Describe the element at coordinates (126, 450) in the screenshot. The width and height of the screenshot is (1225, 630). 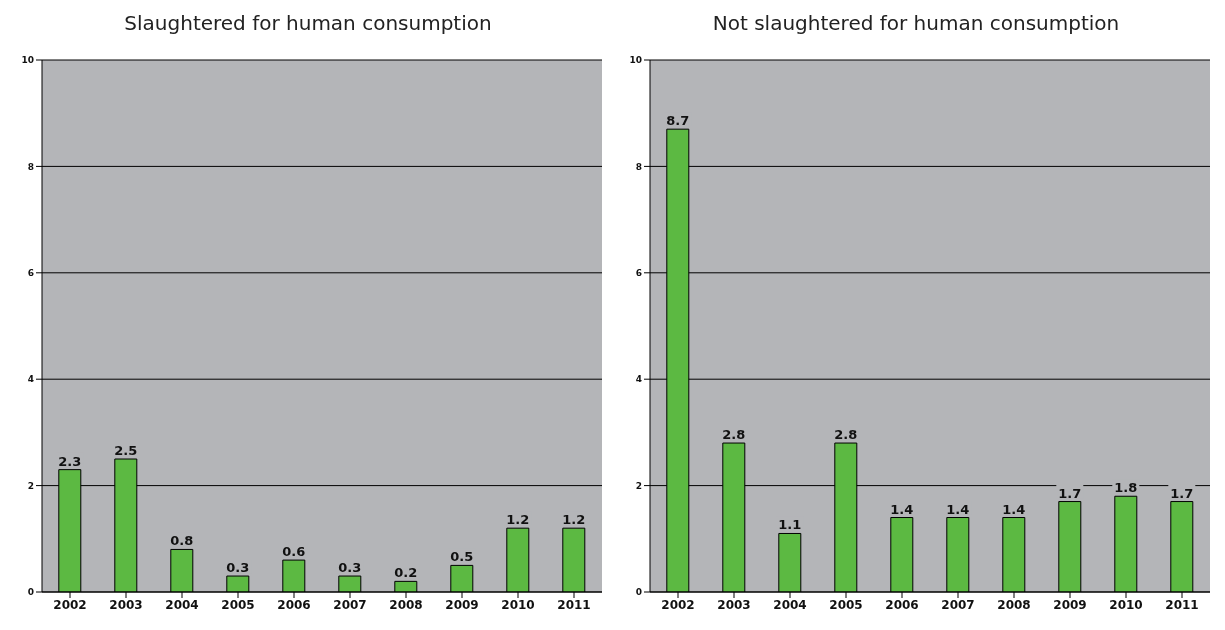
I see `data-label: 2.5` at that location.